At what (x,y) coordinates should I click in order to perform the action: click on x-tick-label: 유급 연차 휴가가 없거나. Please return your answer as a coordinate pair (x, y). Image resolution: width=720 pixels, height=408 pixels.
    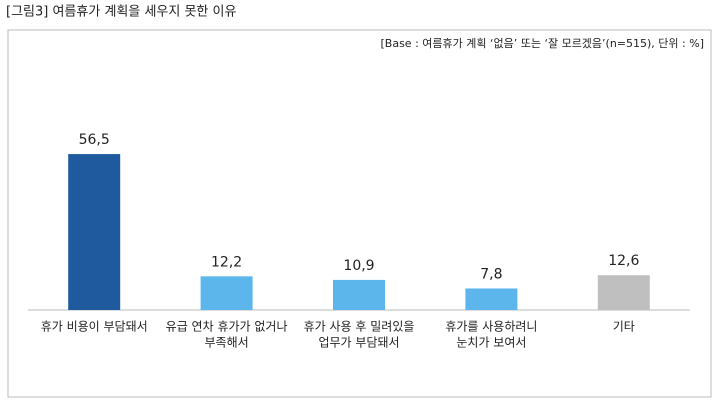
    Looking at the image, I should click on (227, 327).